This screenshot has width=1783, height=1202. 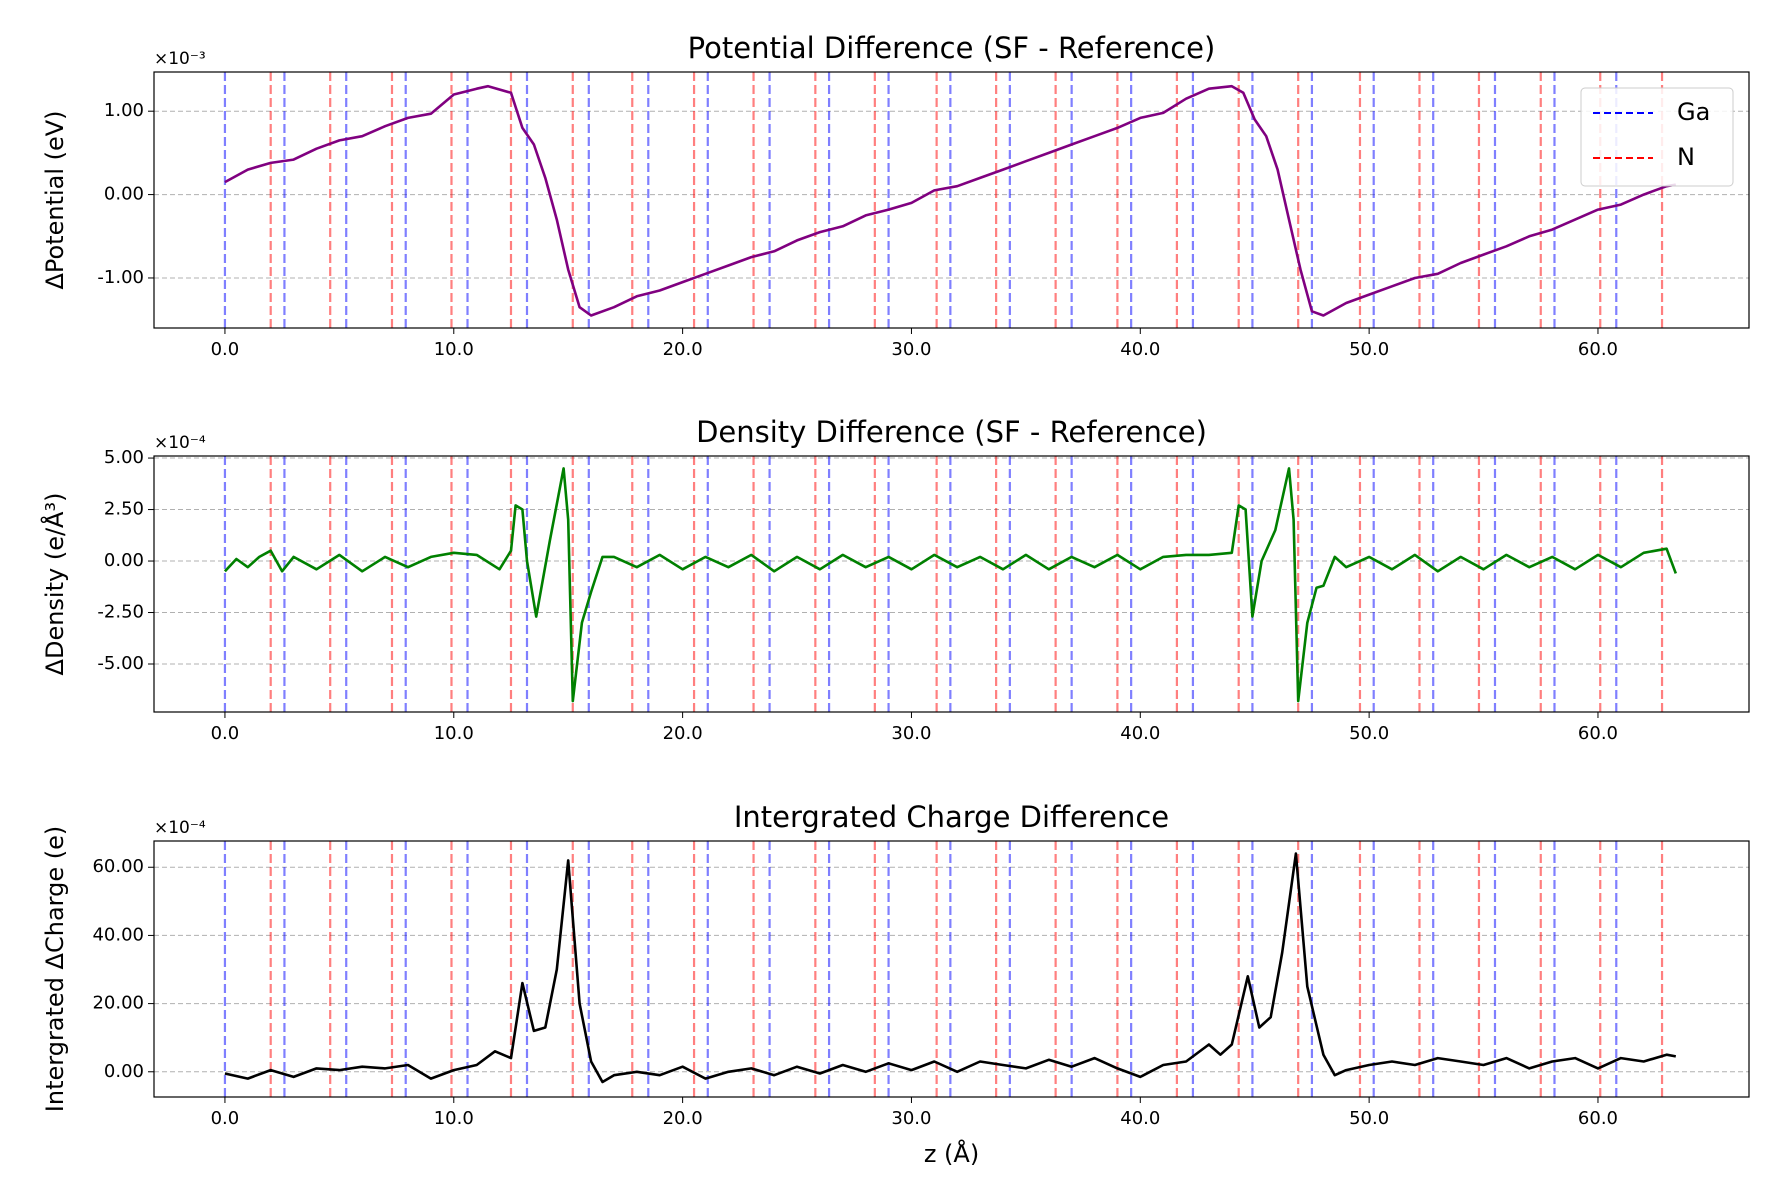 What do you see at coordinates (1693, 112) in the screenshot?
I see `legend-label: Ga` at bounding box center [1693, 112].